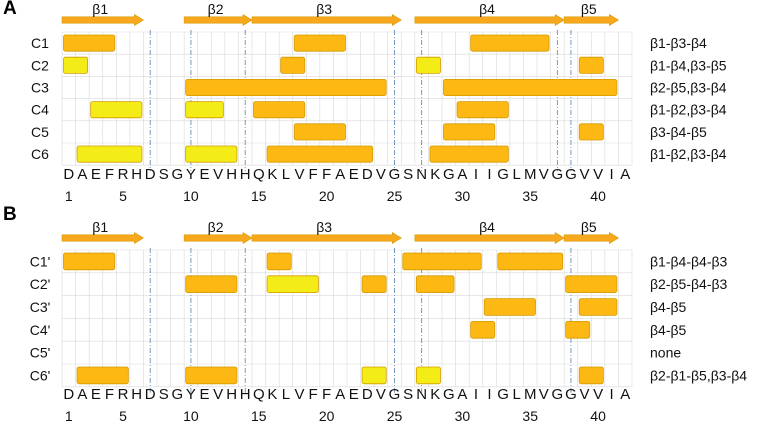 The width and height of the screenshot is (775, 429). I want to click on strand-label: β1, so click(100, 227).